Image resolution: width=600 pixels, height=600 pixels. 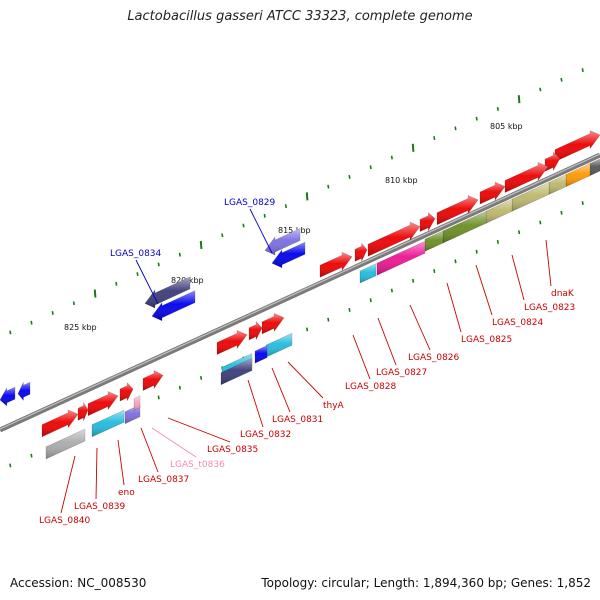 What do you see at coordinates (265, 435) in the screenshot?
I see `gene-label-LGAS_0832: LGAS_0832` at bounding box center [265, 435].